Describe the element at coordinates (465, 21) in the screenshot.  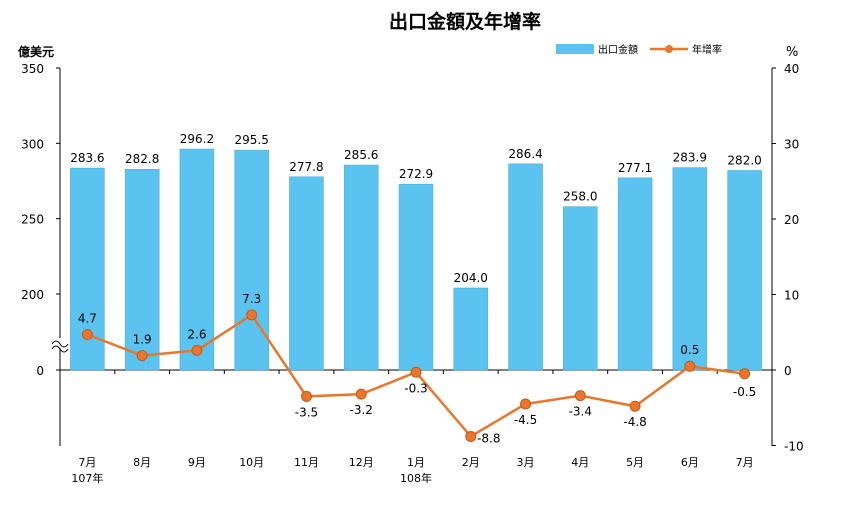
I see `chart-title: 出口金額及年增率` at that location.